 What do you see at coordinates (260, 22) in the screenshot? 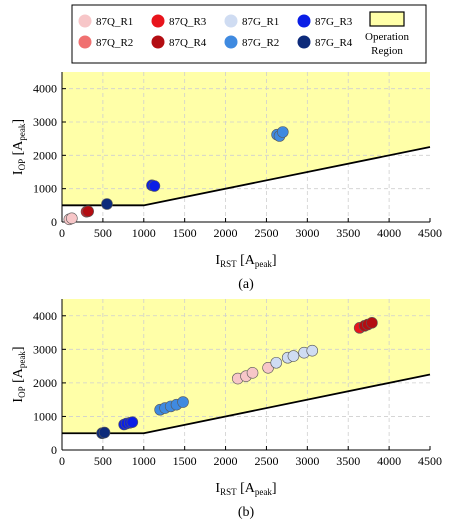
I see `legend-label-87g_r1: 87G_R1` at bounding box center [260, 22].